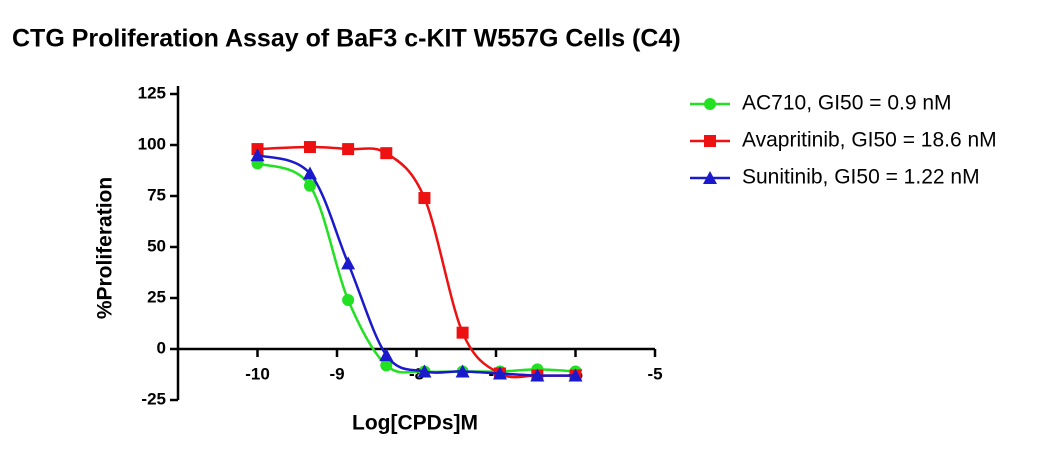 The image size is (1061, 457). Describe the element at coordinates (153, 398) in the screenshot. I see `y-tick-label: -25` at that location.